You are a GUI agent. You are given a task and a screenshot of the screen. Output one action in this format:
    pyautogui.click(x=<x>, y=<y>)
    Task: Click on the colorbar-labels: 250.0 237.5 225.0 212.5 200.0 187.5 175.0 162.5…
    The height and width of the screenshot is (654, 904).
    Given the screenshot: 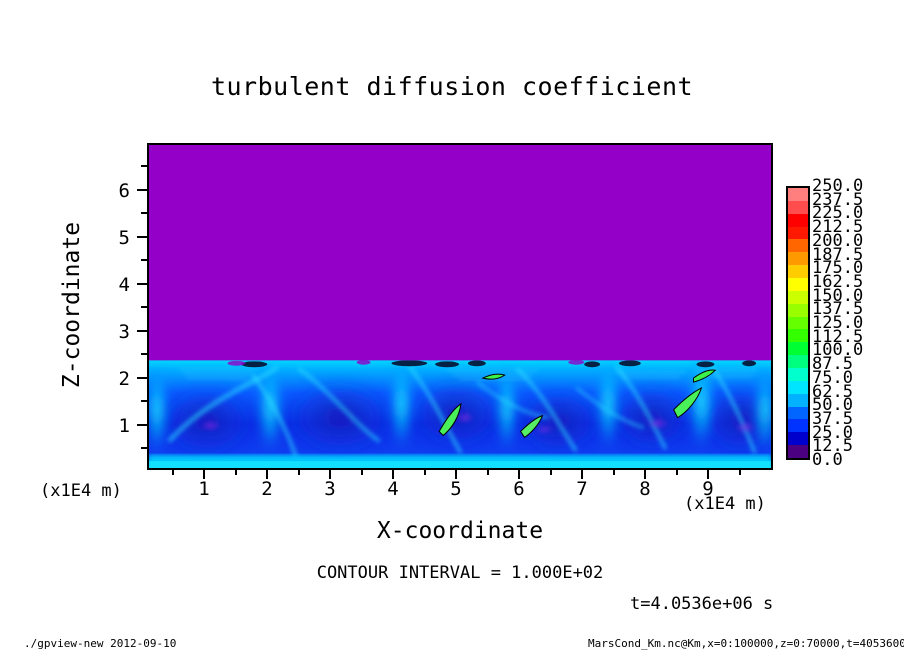 What is the action you would take?
    pyautogui.click(x=852, y=323)
    